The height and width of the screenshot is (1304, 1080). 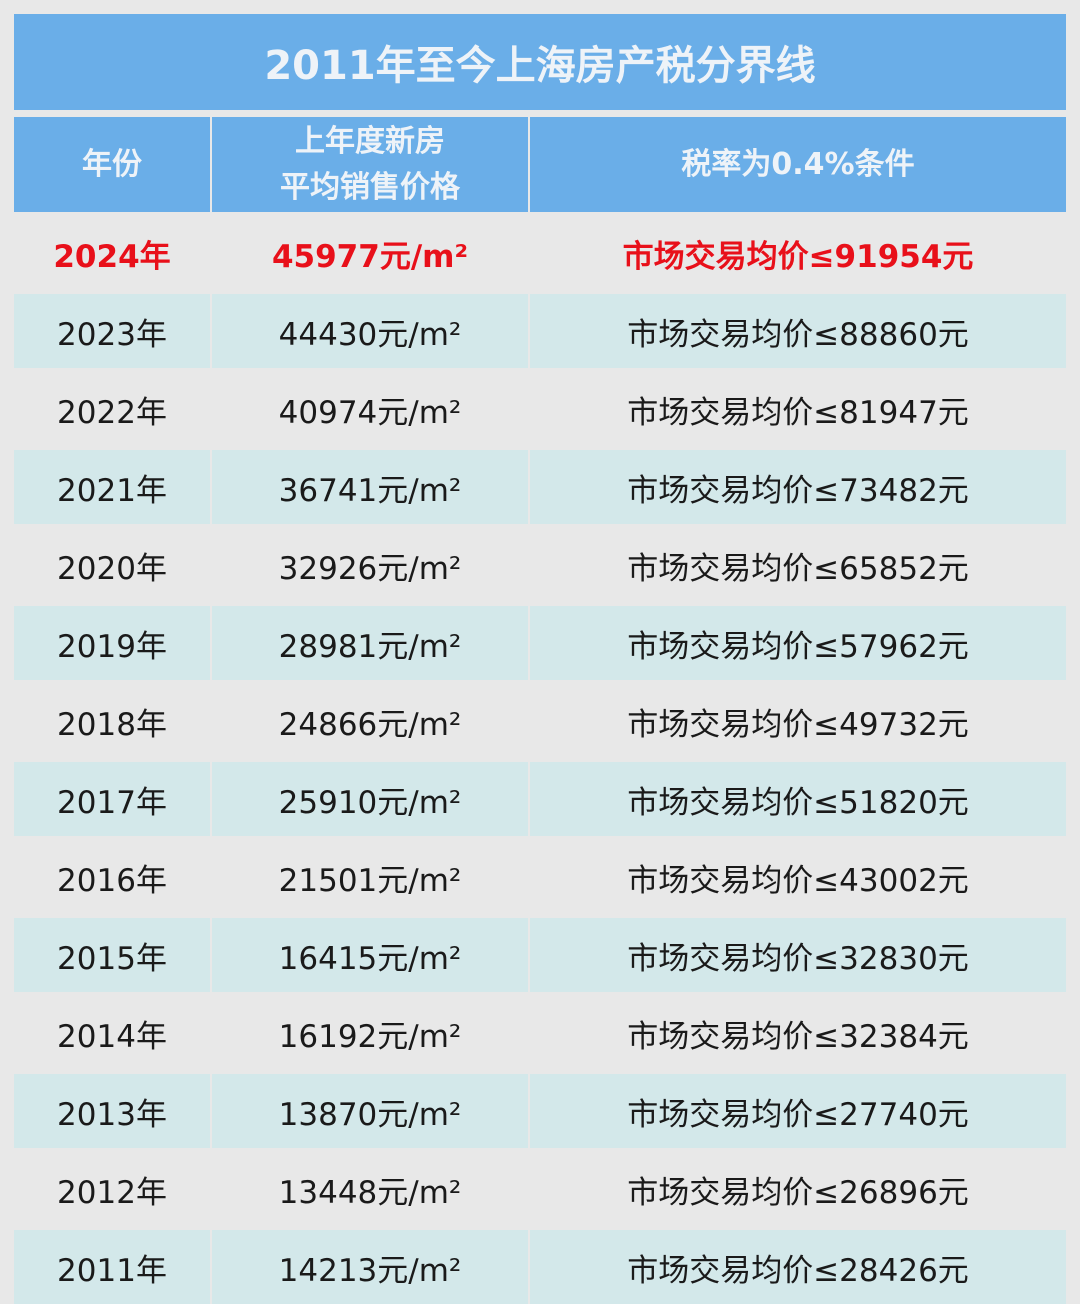 I want to click on table-row-year: 2011年, so click(x=112, y=1267).